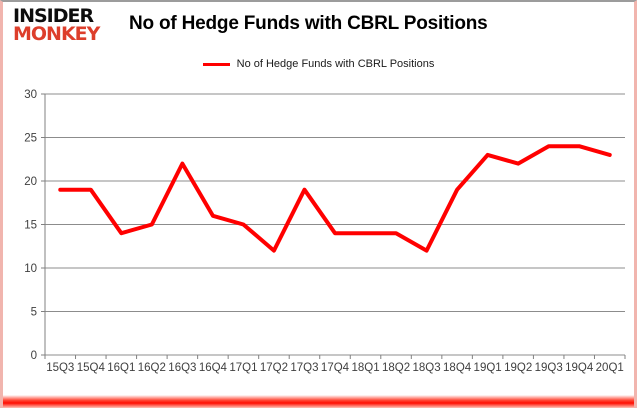 The width and height of the screenshot is (637, 408). I want to click on legend-line-swatch, so click(216, 64).